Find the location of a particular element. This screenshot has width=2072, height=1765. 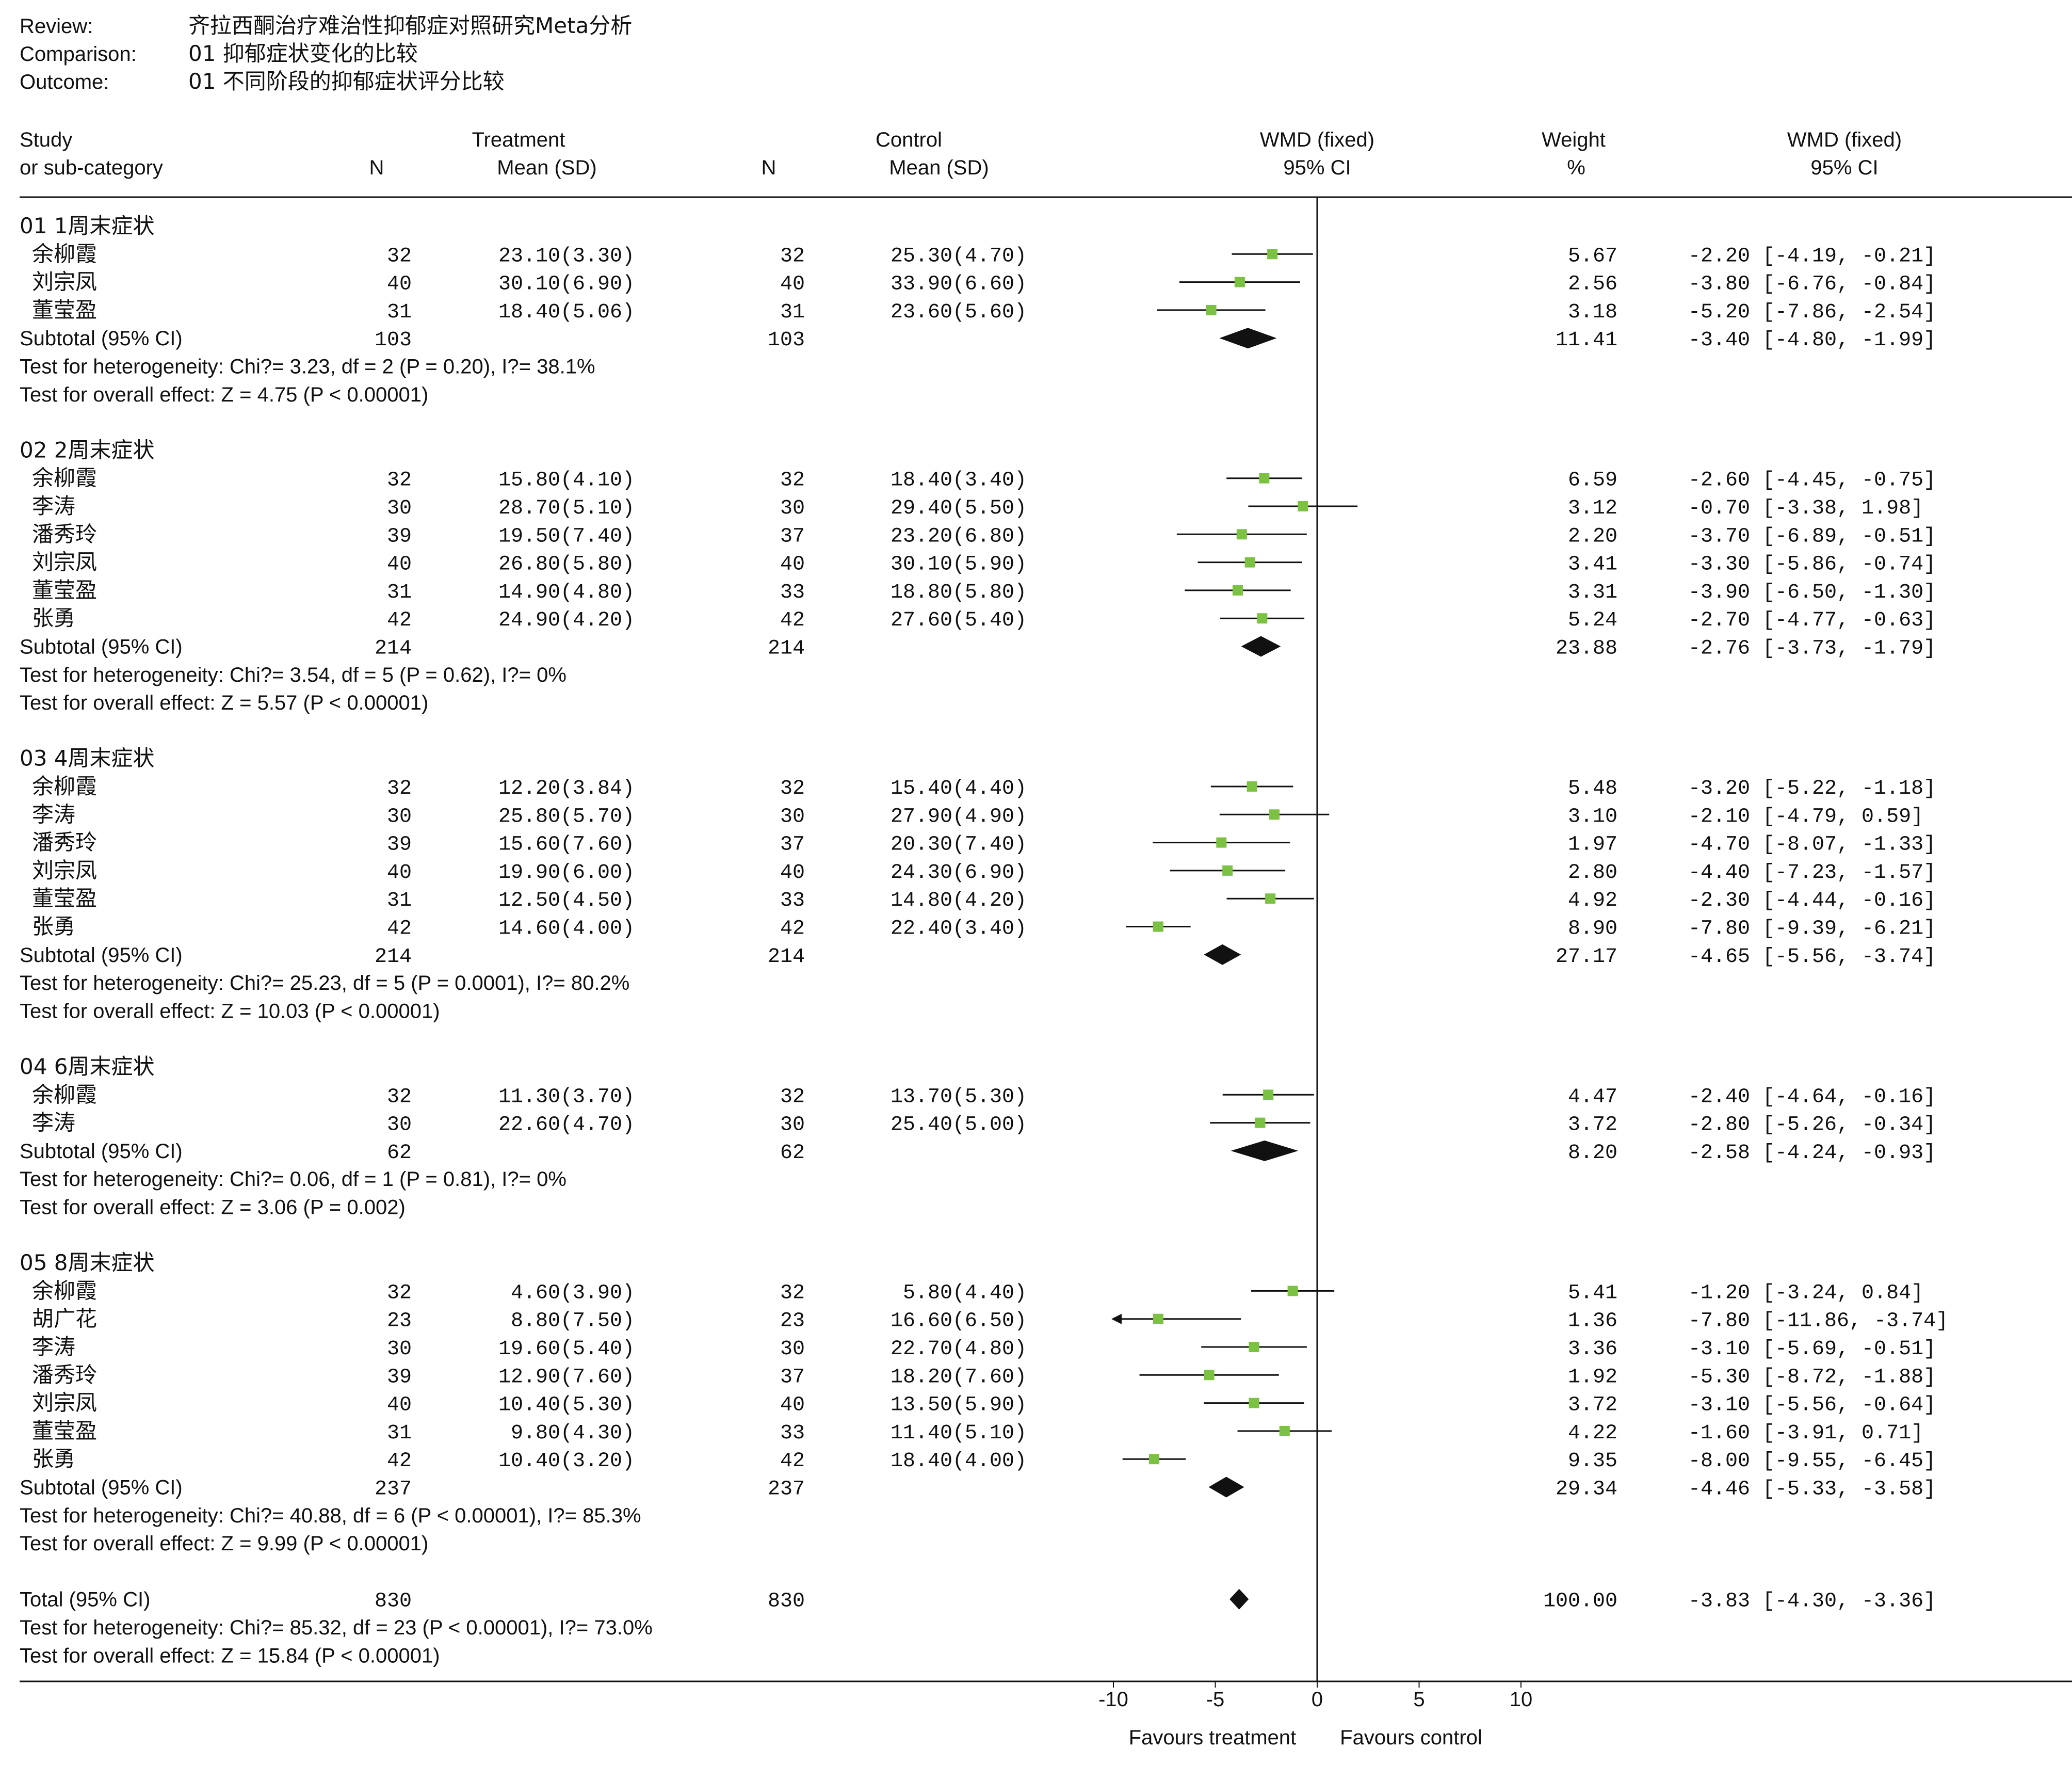

col-treatment: Treatment is located at coordinates (518, 140).